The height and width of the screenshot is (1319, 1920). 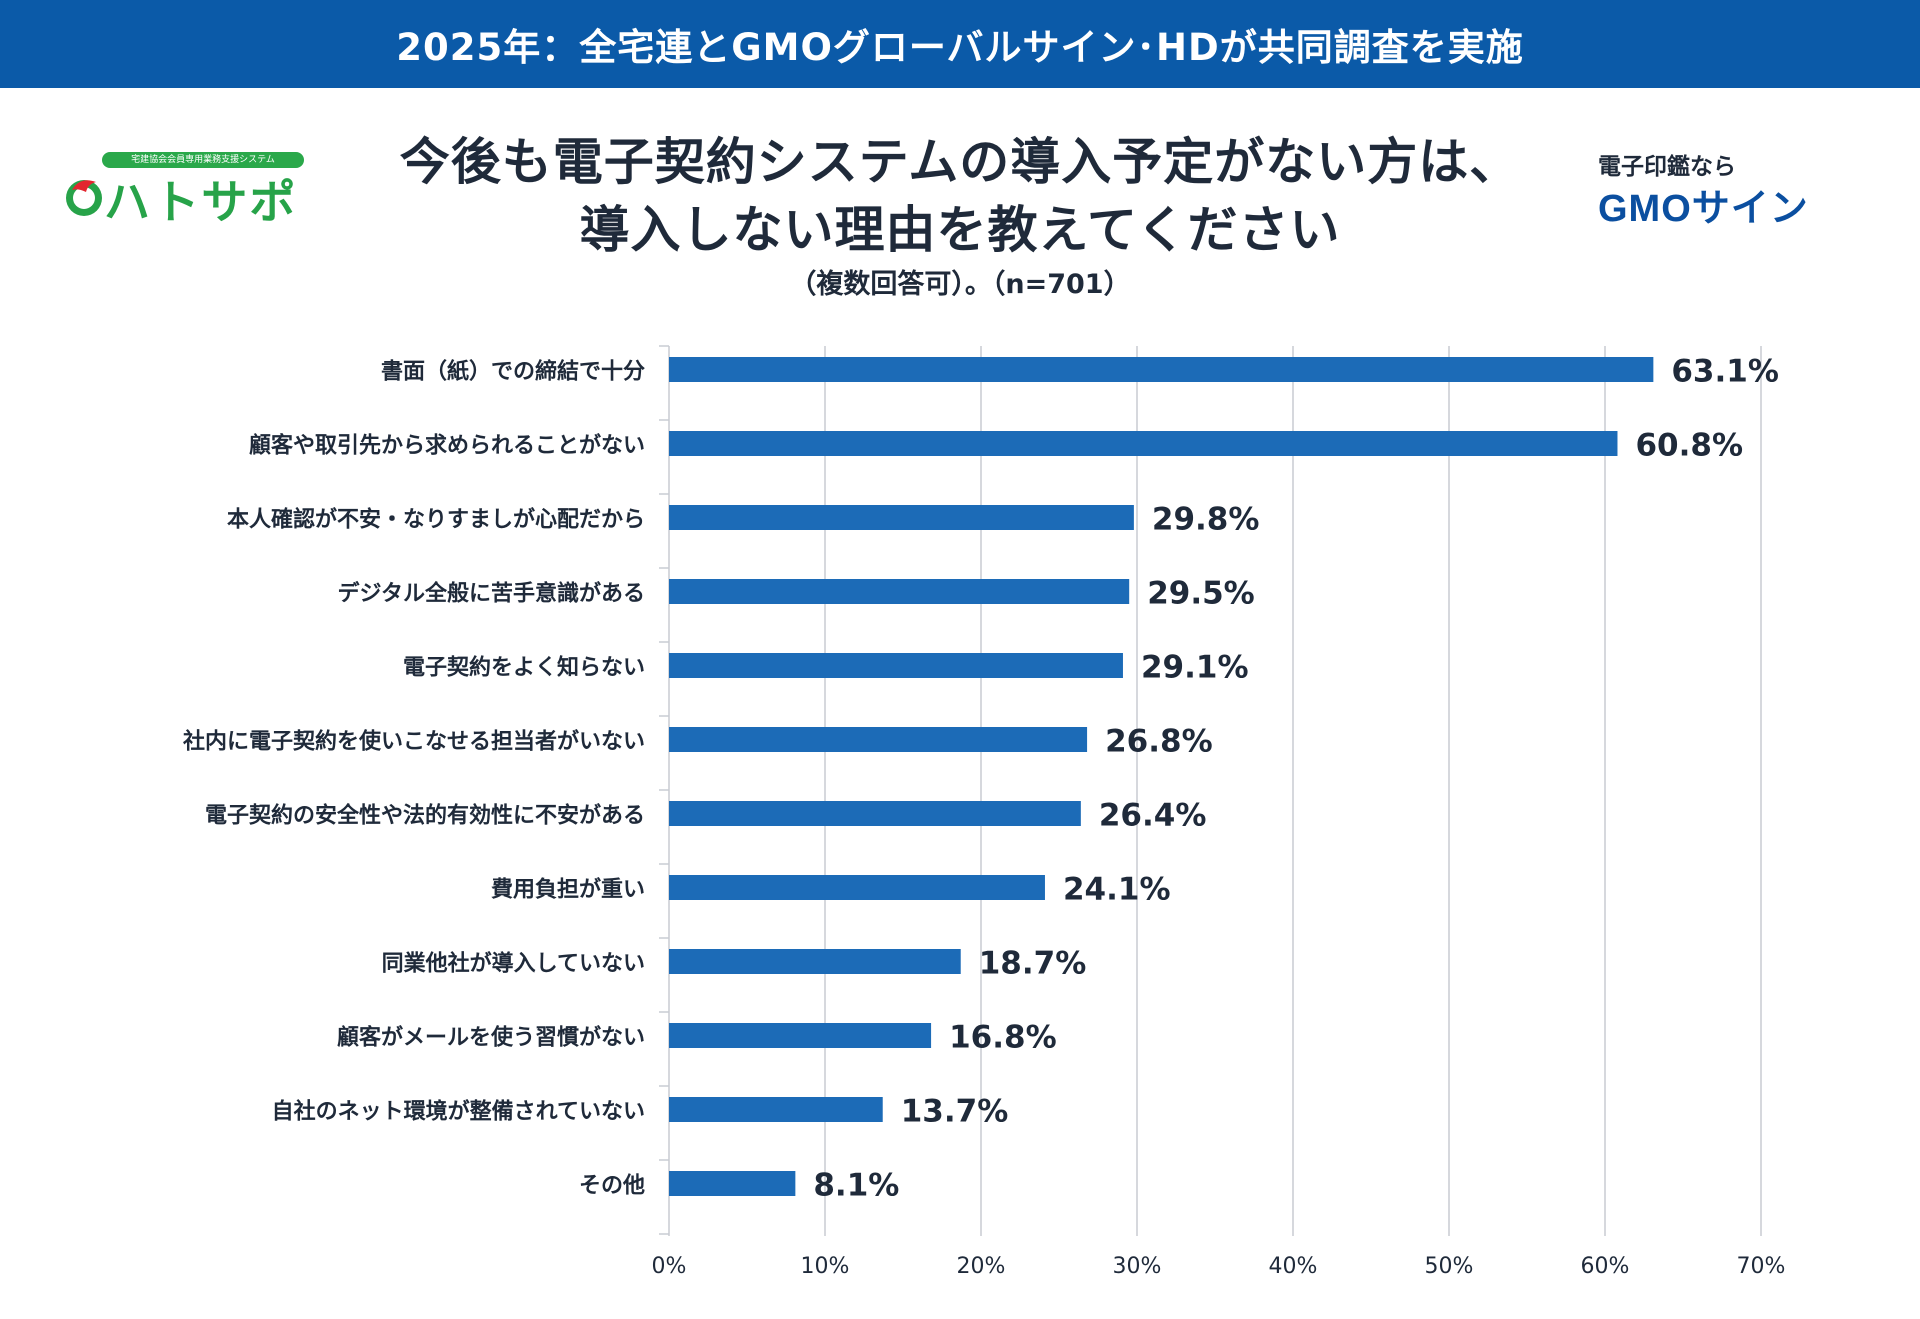 I want to click on x-tick-label: 0%, so click(x=669, y=1266).